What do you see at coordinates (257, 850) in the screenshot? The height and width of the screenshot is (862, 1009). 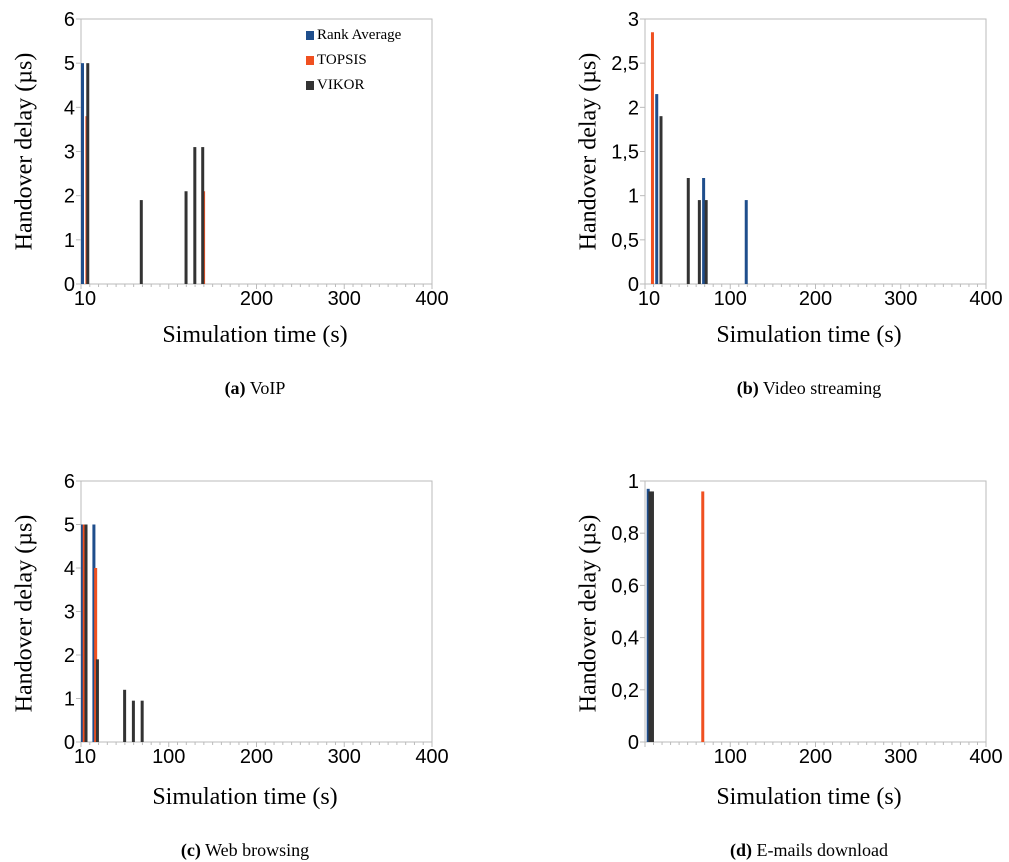 I see `caption-text: Web browsing` at bounding box center [257, 850].